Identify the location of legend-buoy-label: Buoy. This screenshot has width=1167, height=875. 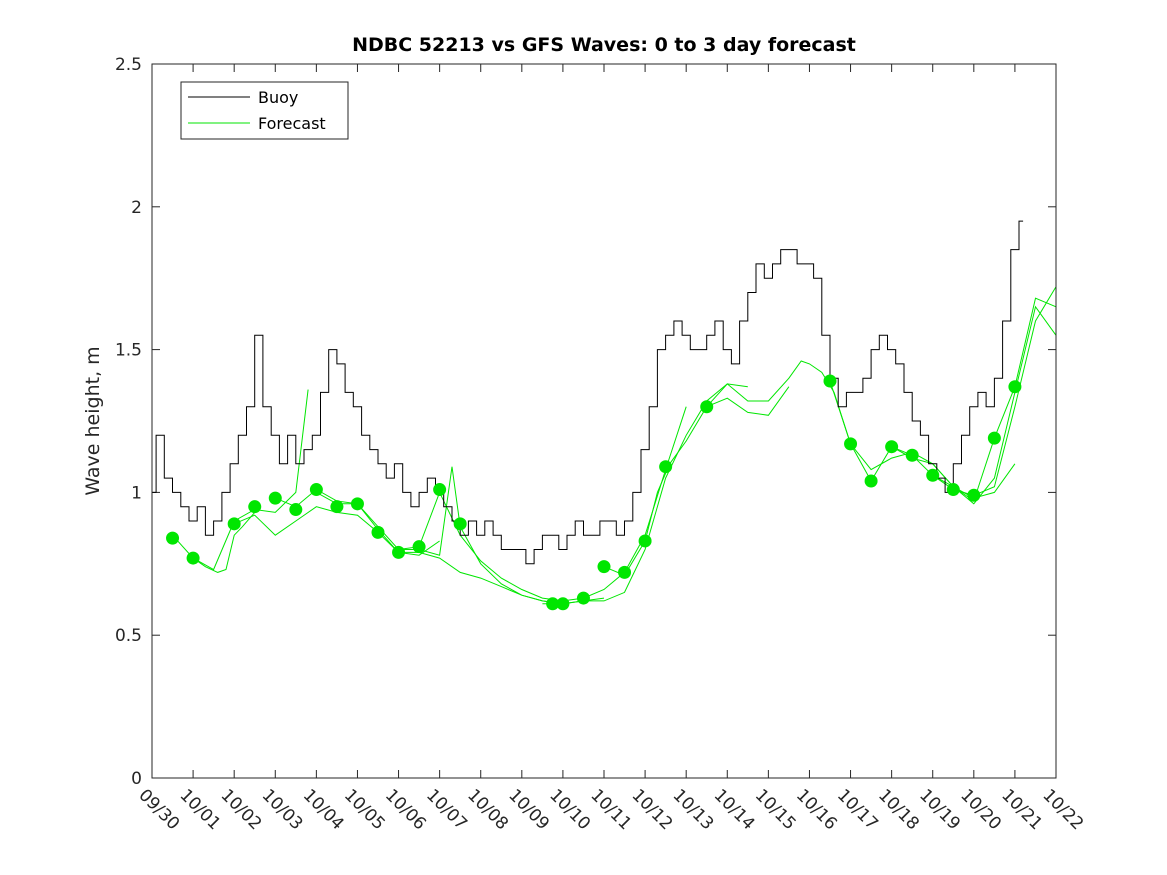
(278, 97).